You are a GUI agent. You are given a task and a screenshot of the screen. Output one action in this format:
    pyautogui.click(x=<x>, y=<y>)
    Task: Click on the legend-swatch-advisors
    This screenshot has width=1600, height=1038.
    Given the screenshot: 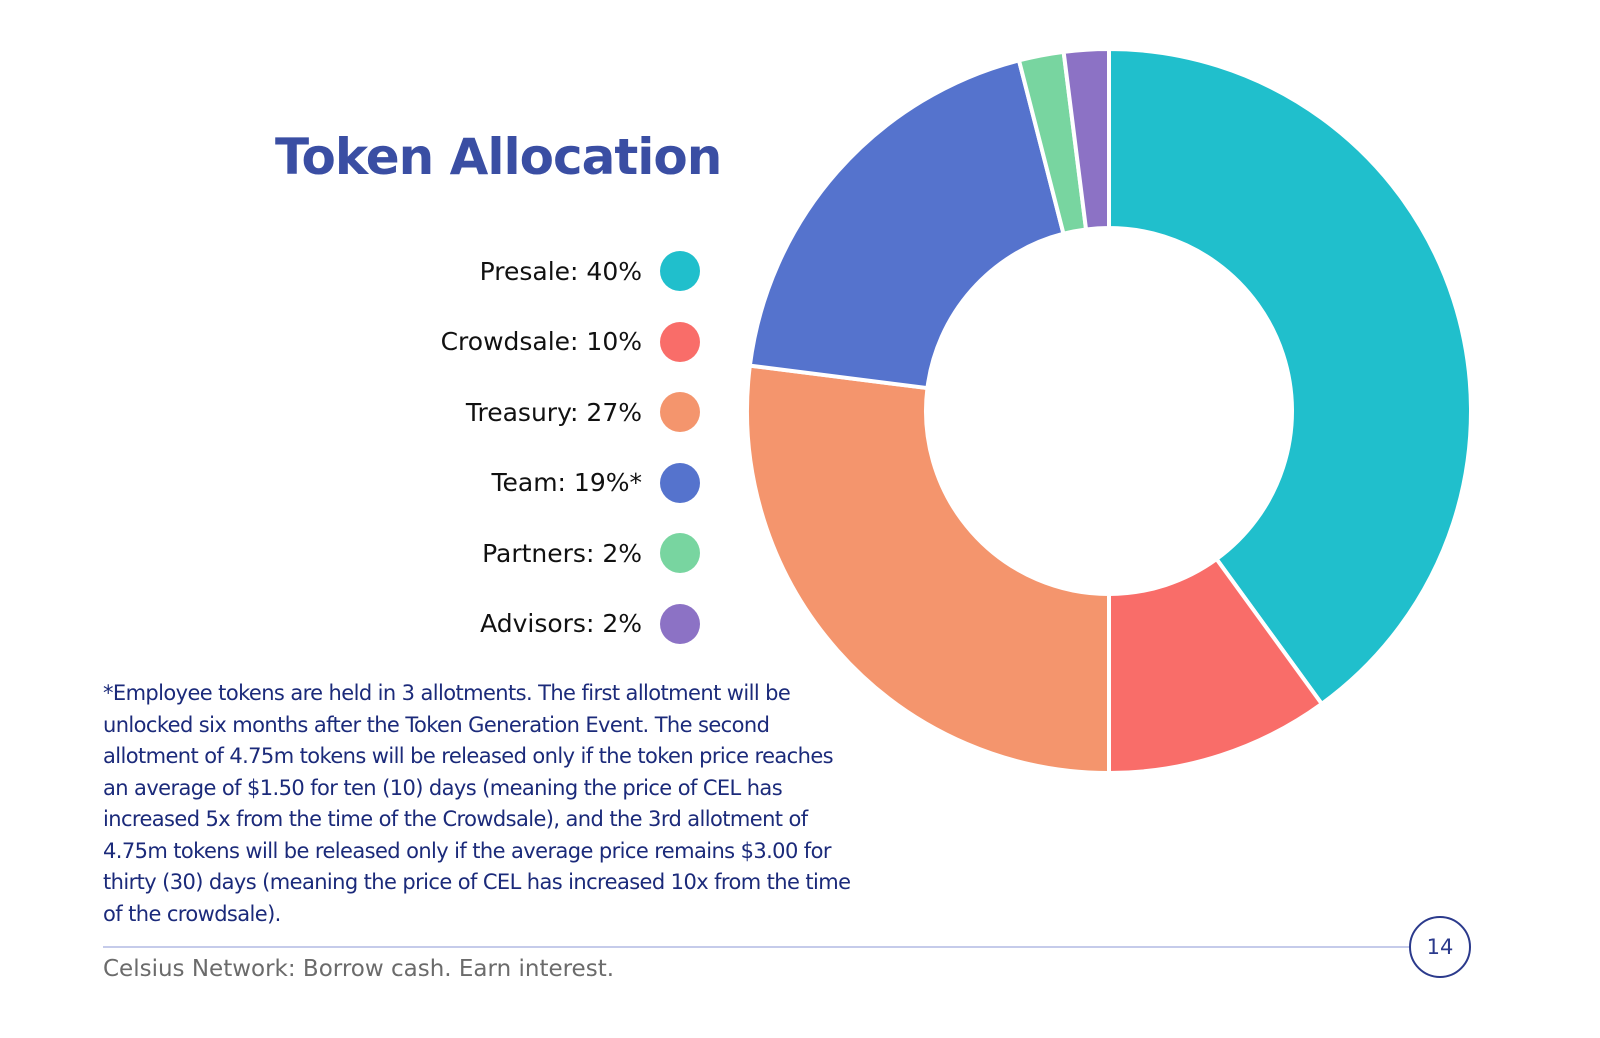 What is the action you would take?
    pyautogui.click(x=680, y=623)
    